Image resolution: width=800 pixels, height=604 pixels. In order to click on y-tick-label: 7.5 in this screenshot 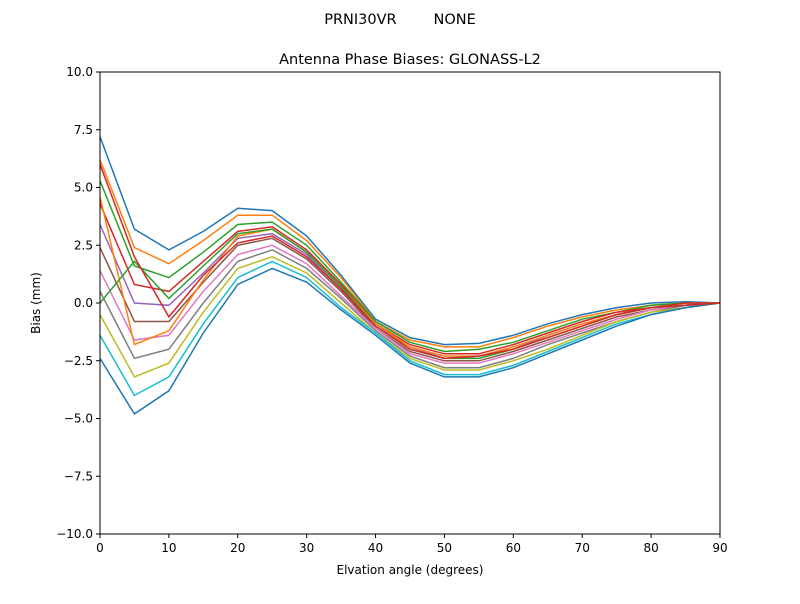, I will do `click(83, 130)`.